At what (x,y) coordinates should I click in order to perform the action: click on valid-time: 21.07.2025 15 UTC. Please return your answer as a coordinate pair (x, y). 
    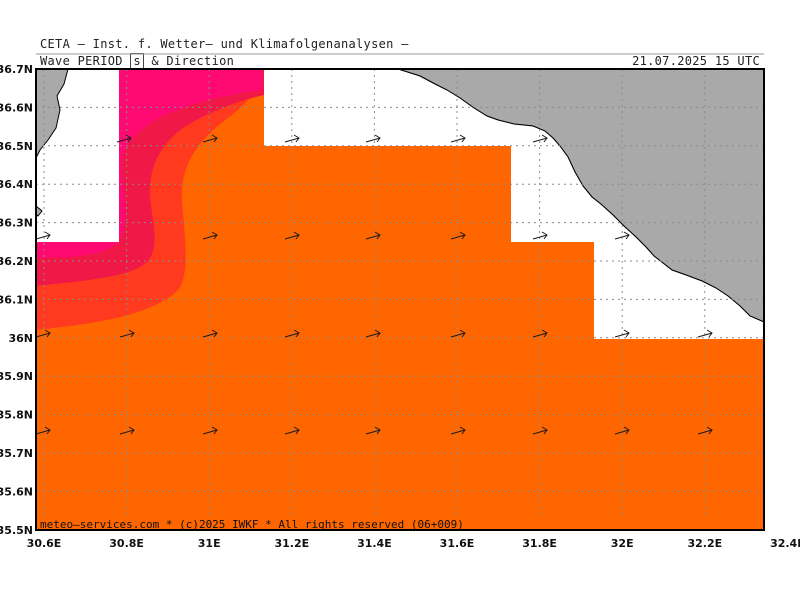
    Looking at the image, I should click on (696, 61).